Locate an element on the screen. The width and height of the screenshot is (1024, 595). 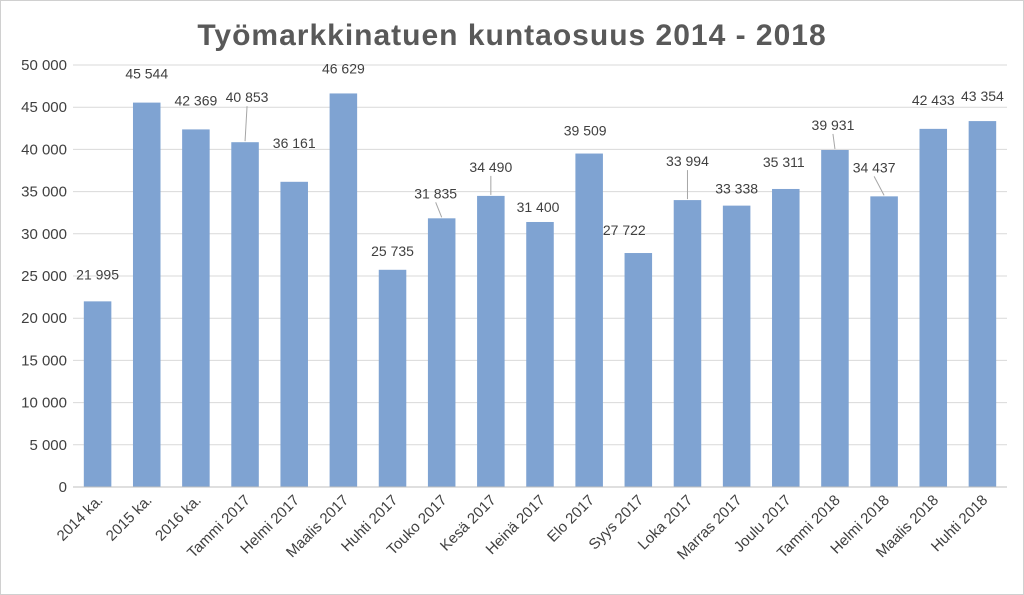
data-label: 36 161 is located at coordinates (294, 143).